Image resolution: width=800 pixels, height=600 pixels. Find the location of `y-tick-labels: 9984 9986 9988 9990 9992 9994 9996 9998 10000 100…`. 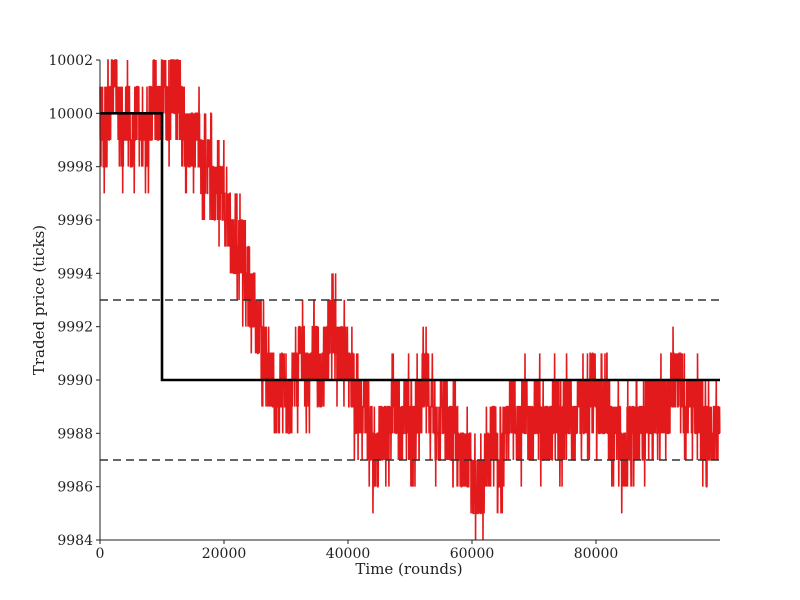

y-tick-labels: 9984 9986 9988 9990 9992 9994 9996 9998 10000 100… is located at coordinates (70, 301).